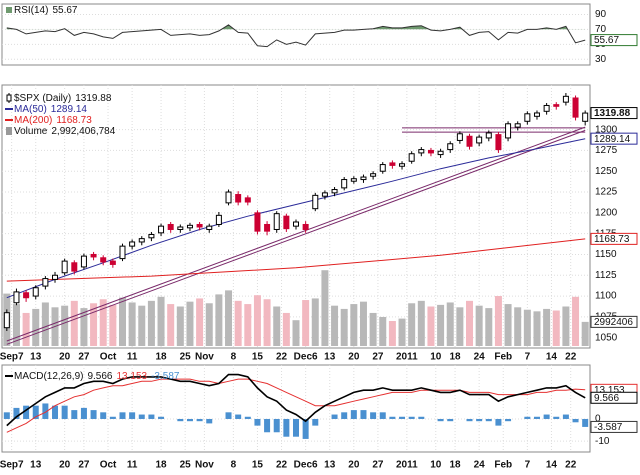 The width and height of the screenshot is (640, 475). Describe the element at coordinates (503, 465) in the screenshot. I see `x-tick-label: Feb` at that location.